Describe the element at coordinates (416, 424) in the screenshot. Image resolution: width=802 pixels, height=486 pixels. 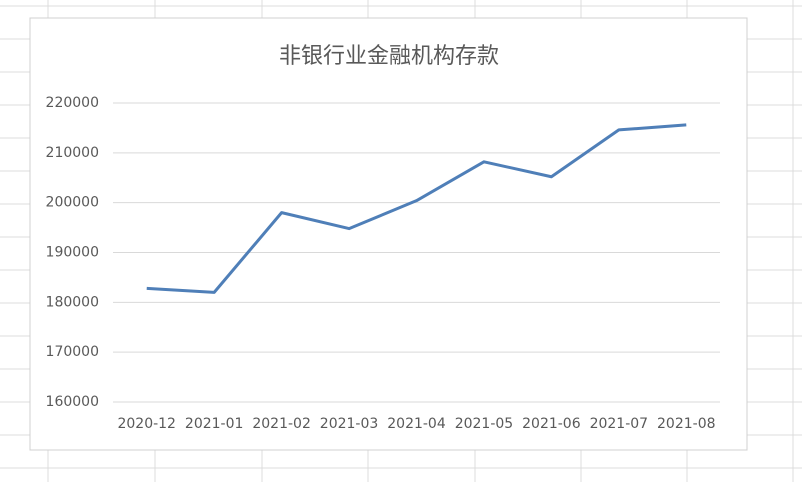
I see `x-tick-label: 2021-04` at that location.